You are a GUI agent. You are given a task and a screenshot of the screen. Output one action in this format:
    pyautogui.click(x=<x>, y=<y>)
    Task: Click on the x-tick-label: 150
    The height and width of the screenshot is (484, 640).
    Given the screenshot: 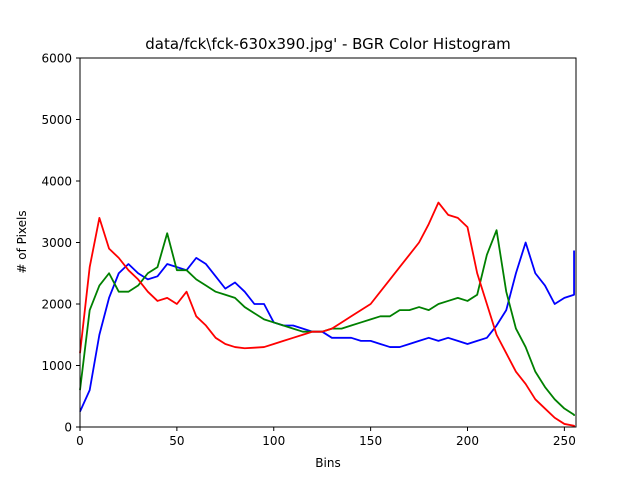 What is the action you would take?
    pyautogui.click(x=370, y=441)
    